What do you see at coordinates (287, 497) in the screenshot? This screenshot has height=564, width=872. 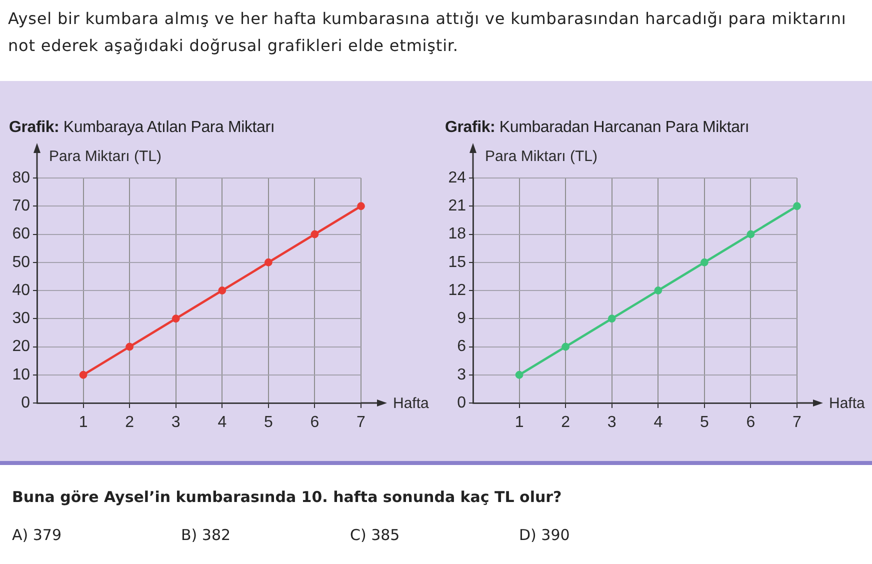 I see `text: Buna göre Aysel’in kumbarasında 10. hafta sonunda kaç TL olur?` at bounding box center [287, 497].